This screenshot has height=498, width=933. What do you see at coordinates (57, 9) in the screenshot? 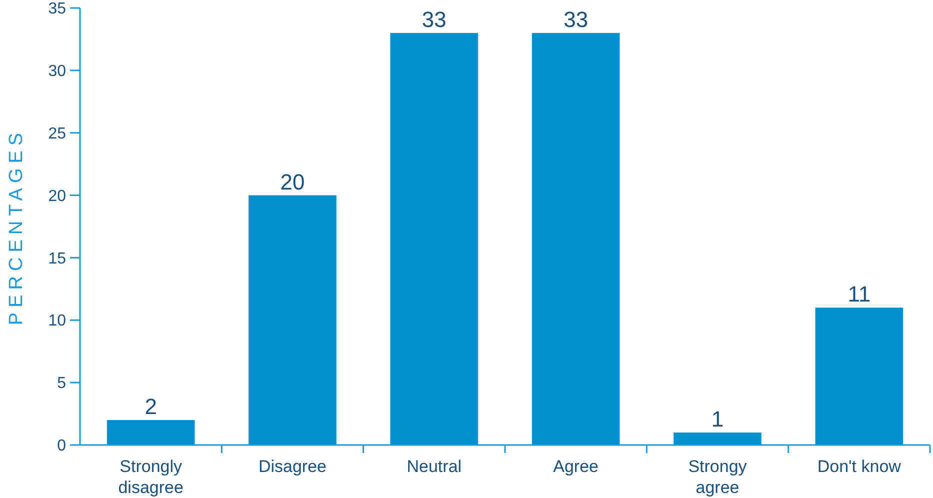
I see `y-tick-label: 35` at bounding box center [57, 9].